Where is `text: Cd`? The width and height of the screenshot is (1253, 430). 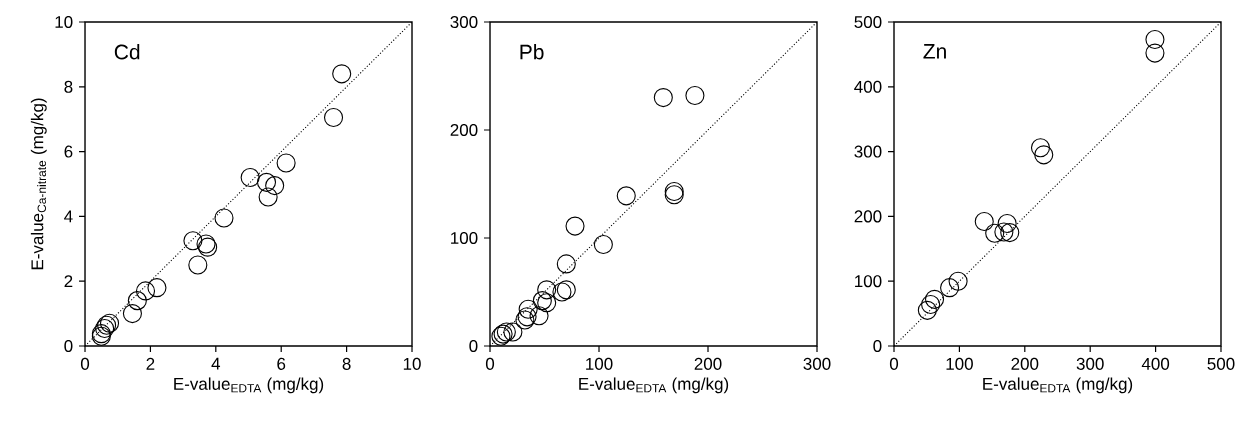 text: Cd is located at coordinates (127, 52).